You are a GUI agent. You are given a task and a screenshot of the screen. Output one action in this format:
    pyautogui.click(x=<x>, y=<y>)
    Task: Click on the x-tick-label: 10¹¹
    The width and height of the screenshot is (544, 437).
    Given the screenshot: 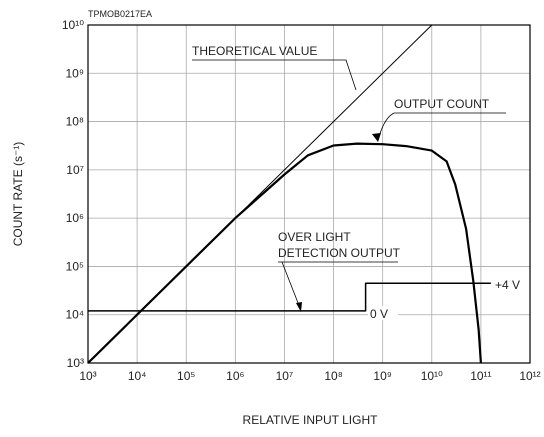 What is the action you would take?
    pyautogui.click(x=480, y=376)
    